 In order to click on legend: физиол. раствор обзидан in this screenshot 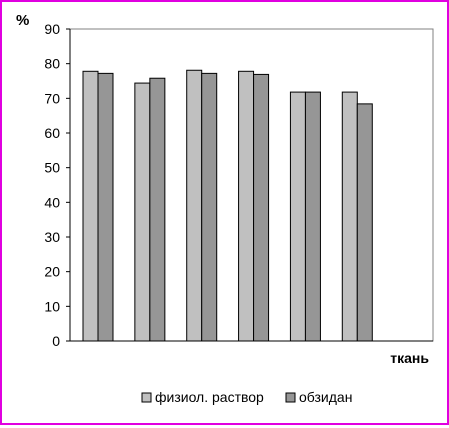, I will do `click(246, 397)`.